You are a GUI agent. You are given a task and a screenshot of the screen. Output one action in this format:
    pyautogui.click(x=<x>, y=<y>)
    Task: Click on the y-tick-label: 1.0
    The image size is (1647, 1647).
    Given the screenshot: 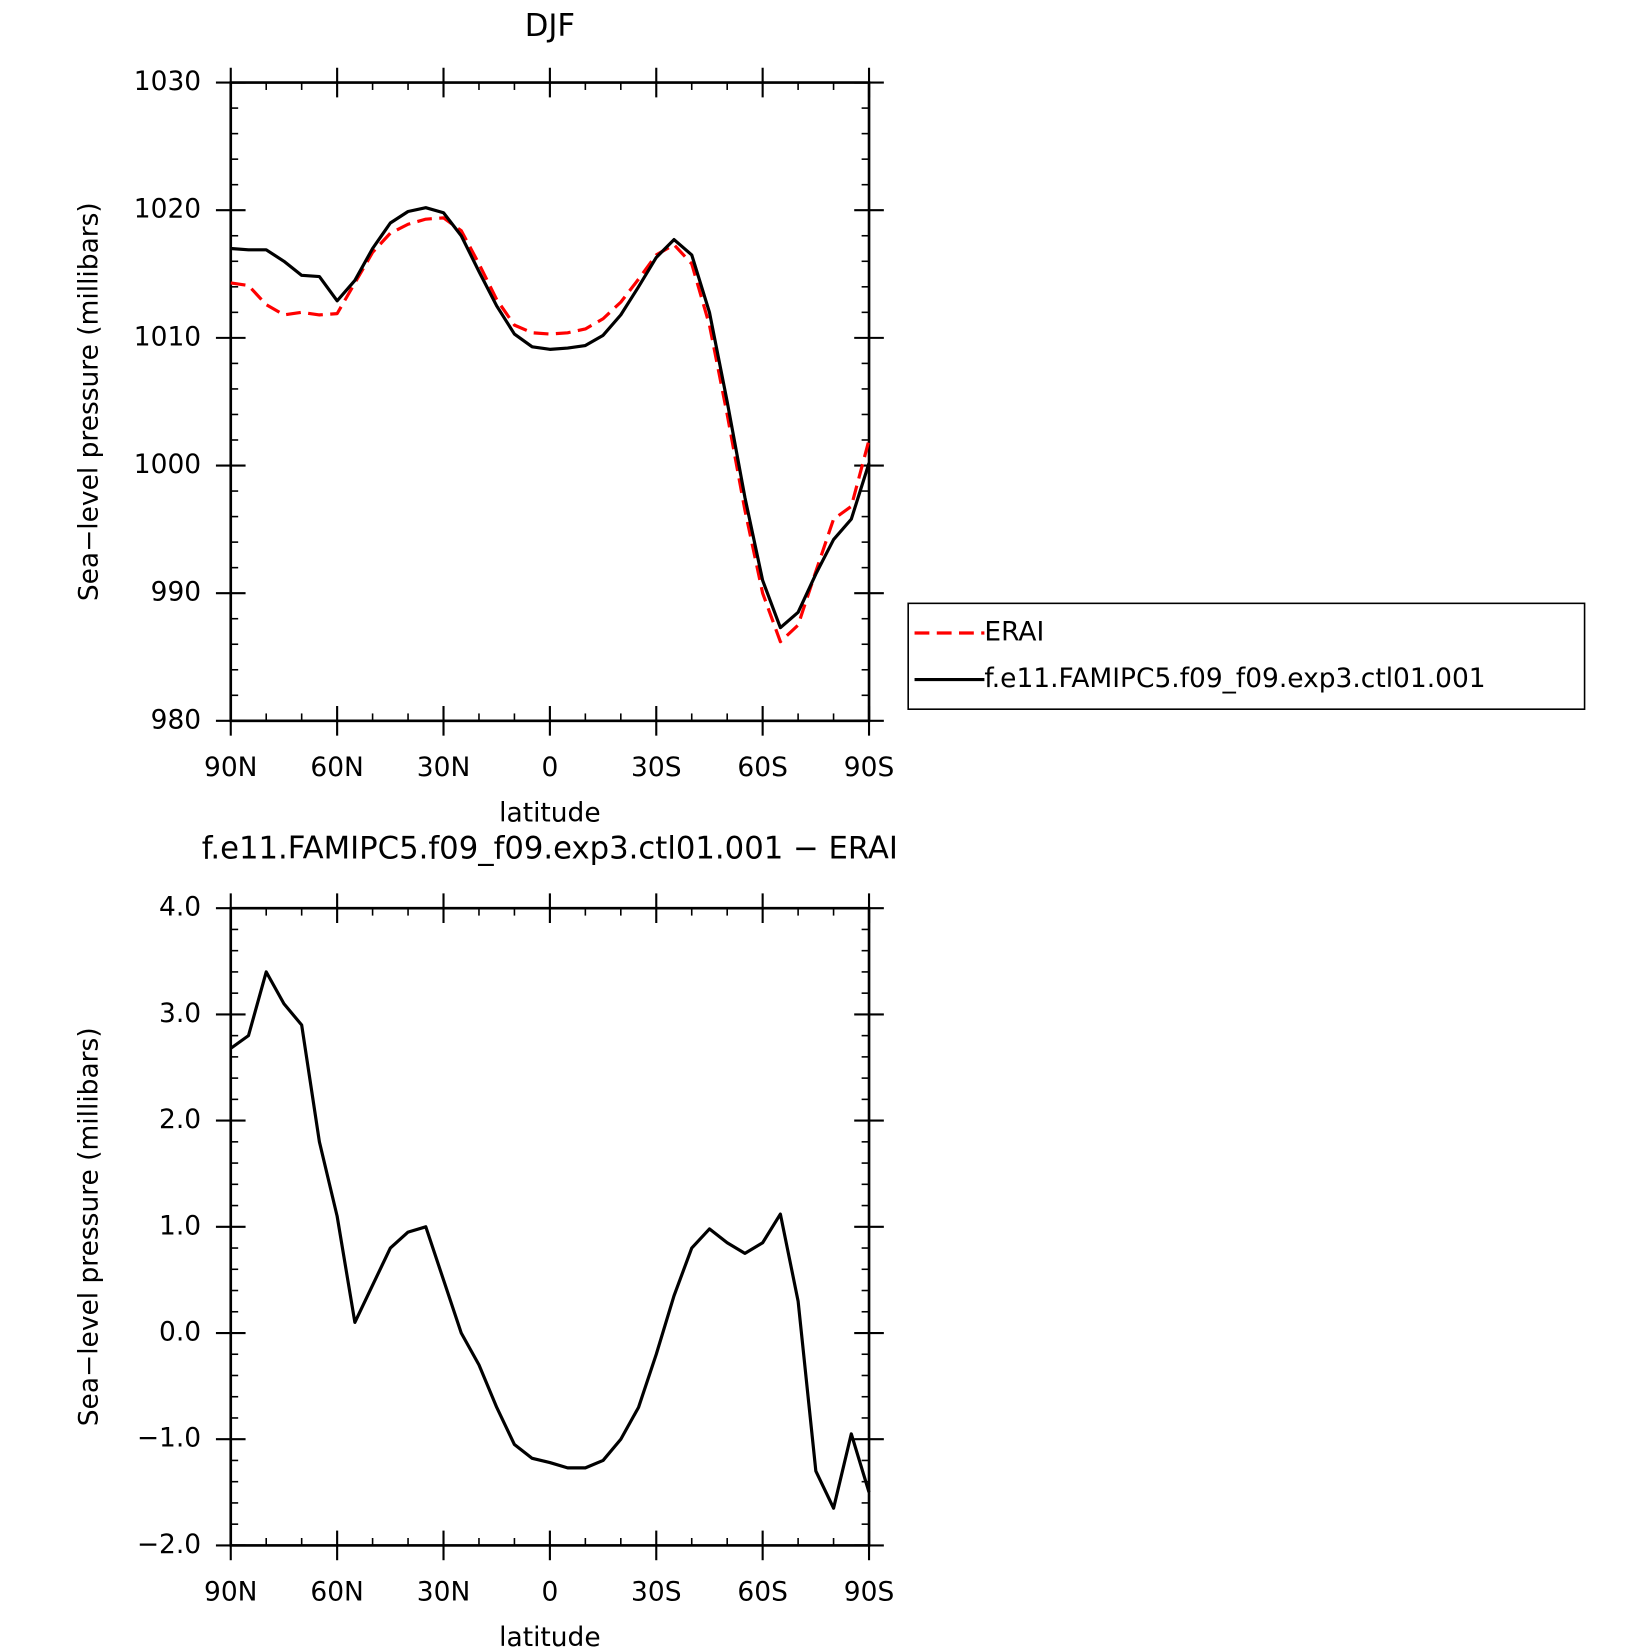 What is the action you would take?
    pyautogui.click(x=180, y=1225)
    